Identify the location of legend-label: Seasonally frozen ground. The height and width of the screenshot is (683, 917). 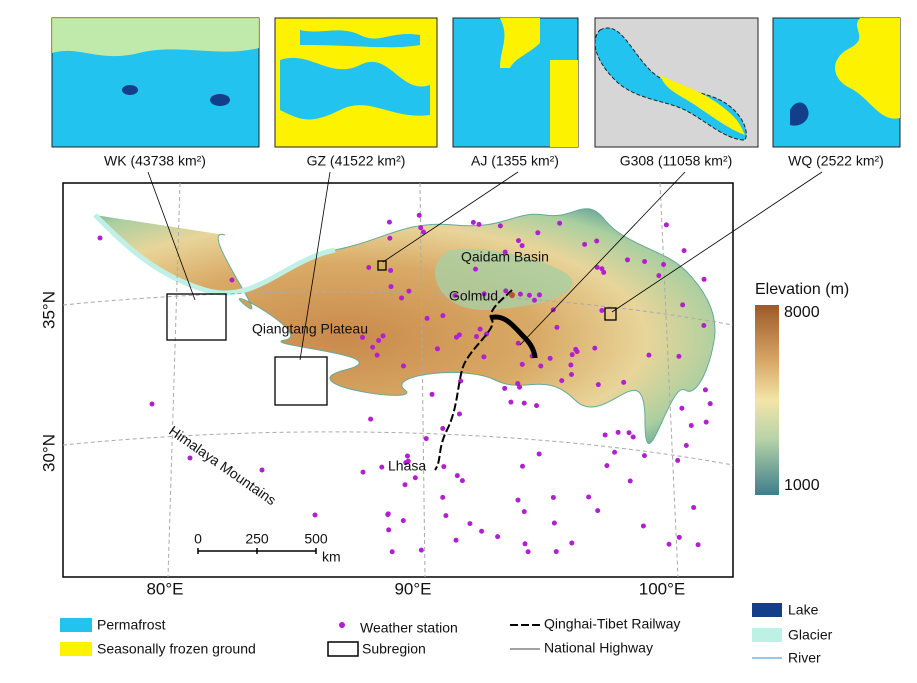
(176, 649).